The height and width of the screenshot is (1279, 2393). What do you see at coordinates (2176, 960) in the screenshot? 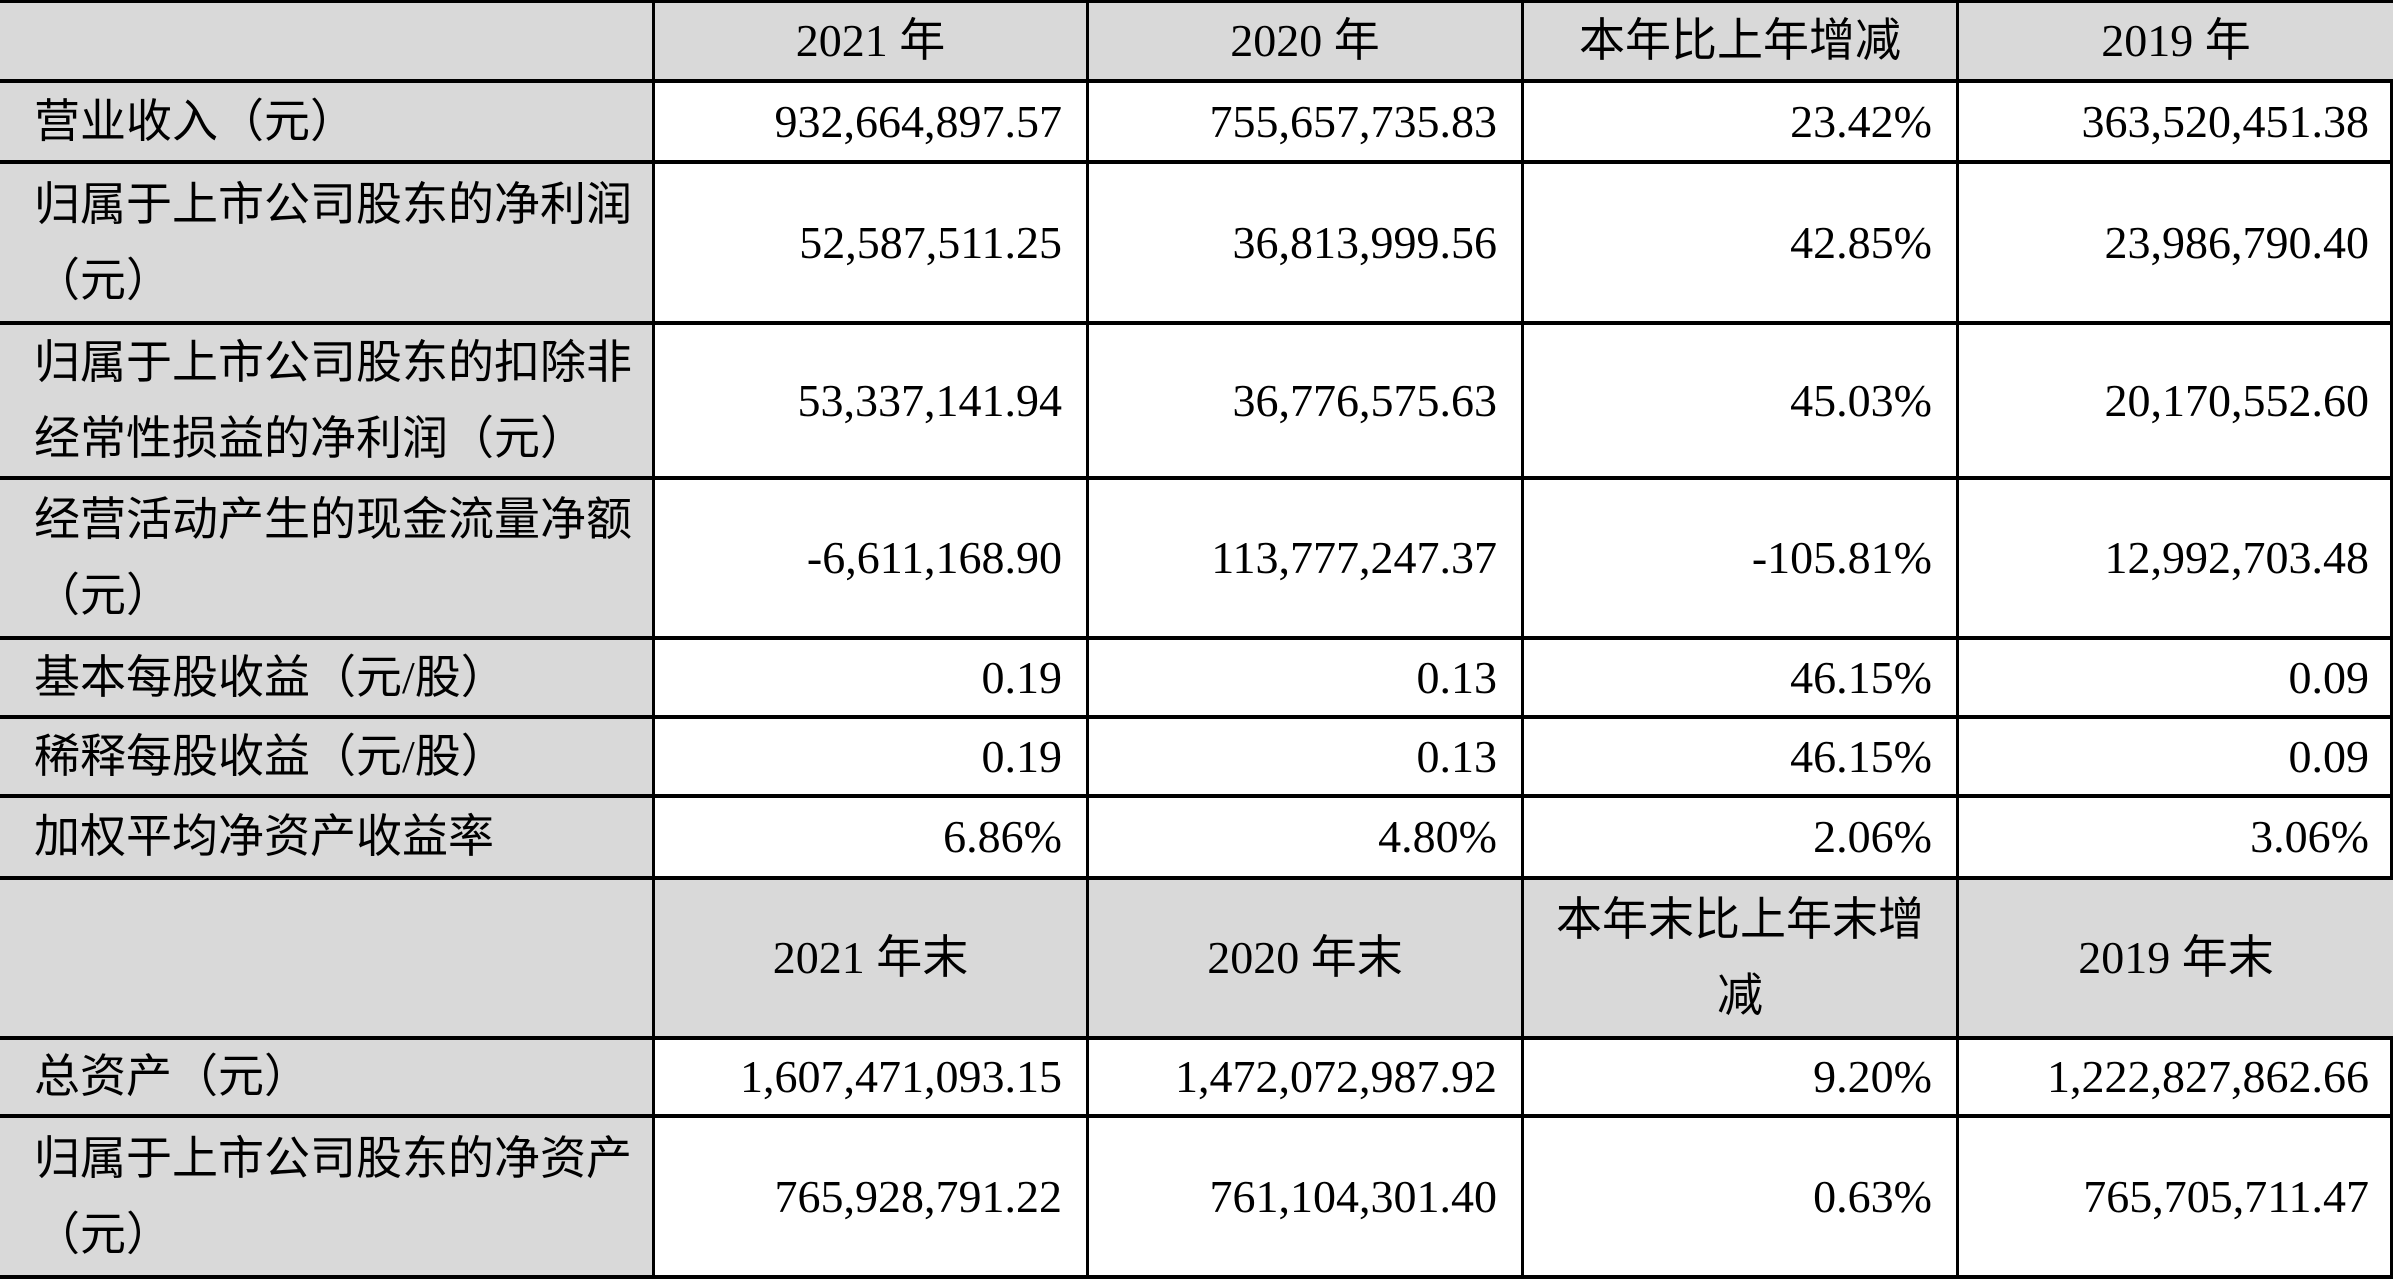
I see `col-header-2019-eoy: 2019 年末` at bounding box center [2176, 960].